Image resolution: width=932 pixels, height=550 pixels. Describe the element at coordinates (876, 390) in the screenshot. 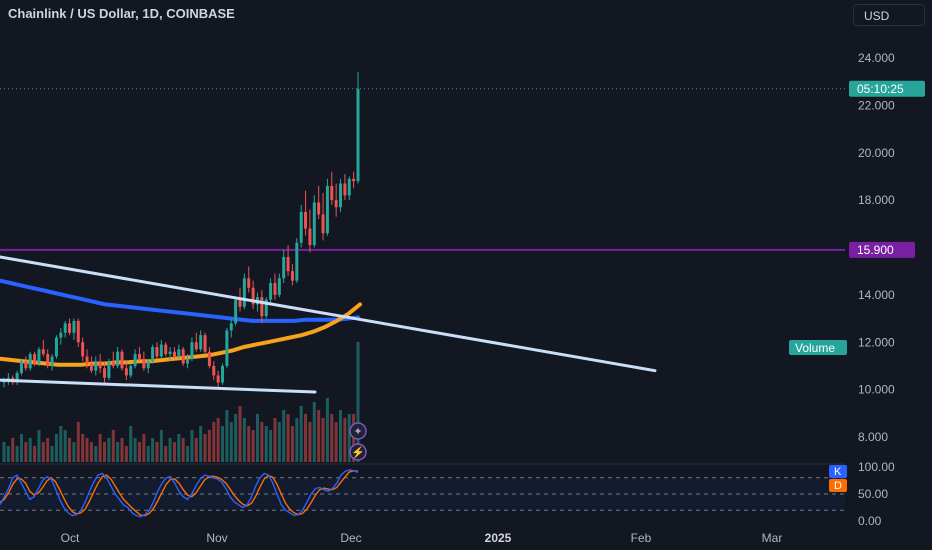

I see `price-tick-label: 10.000` at that location.